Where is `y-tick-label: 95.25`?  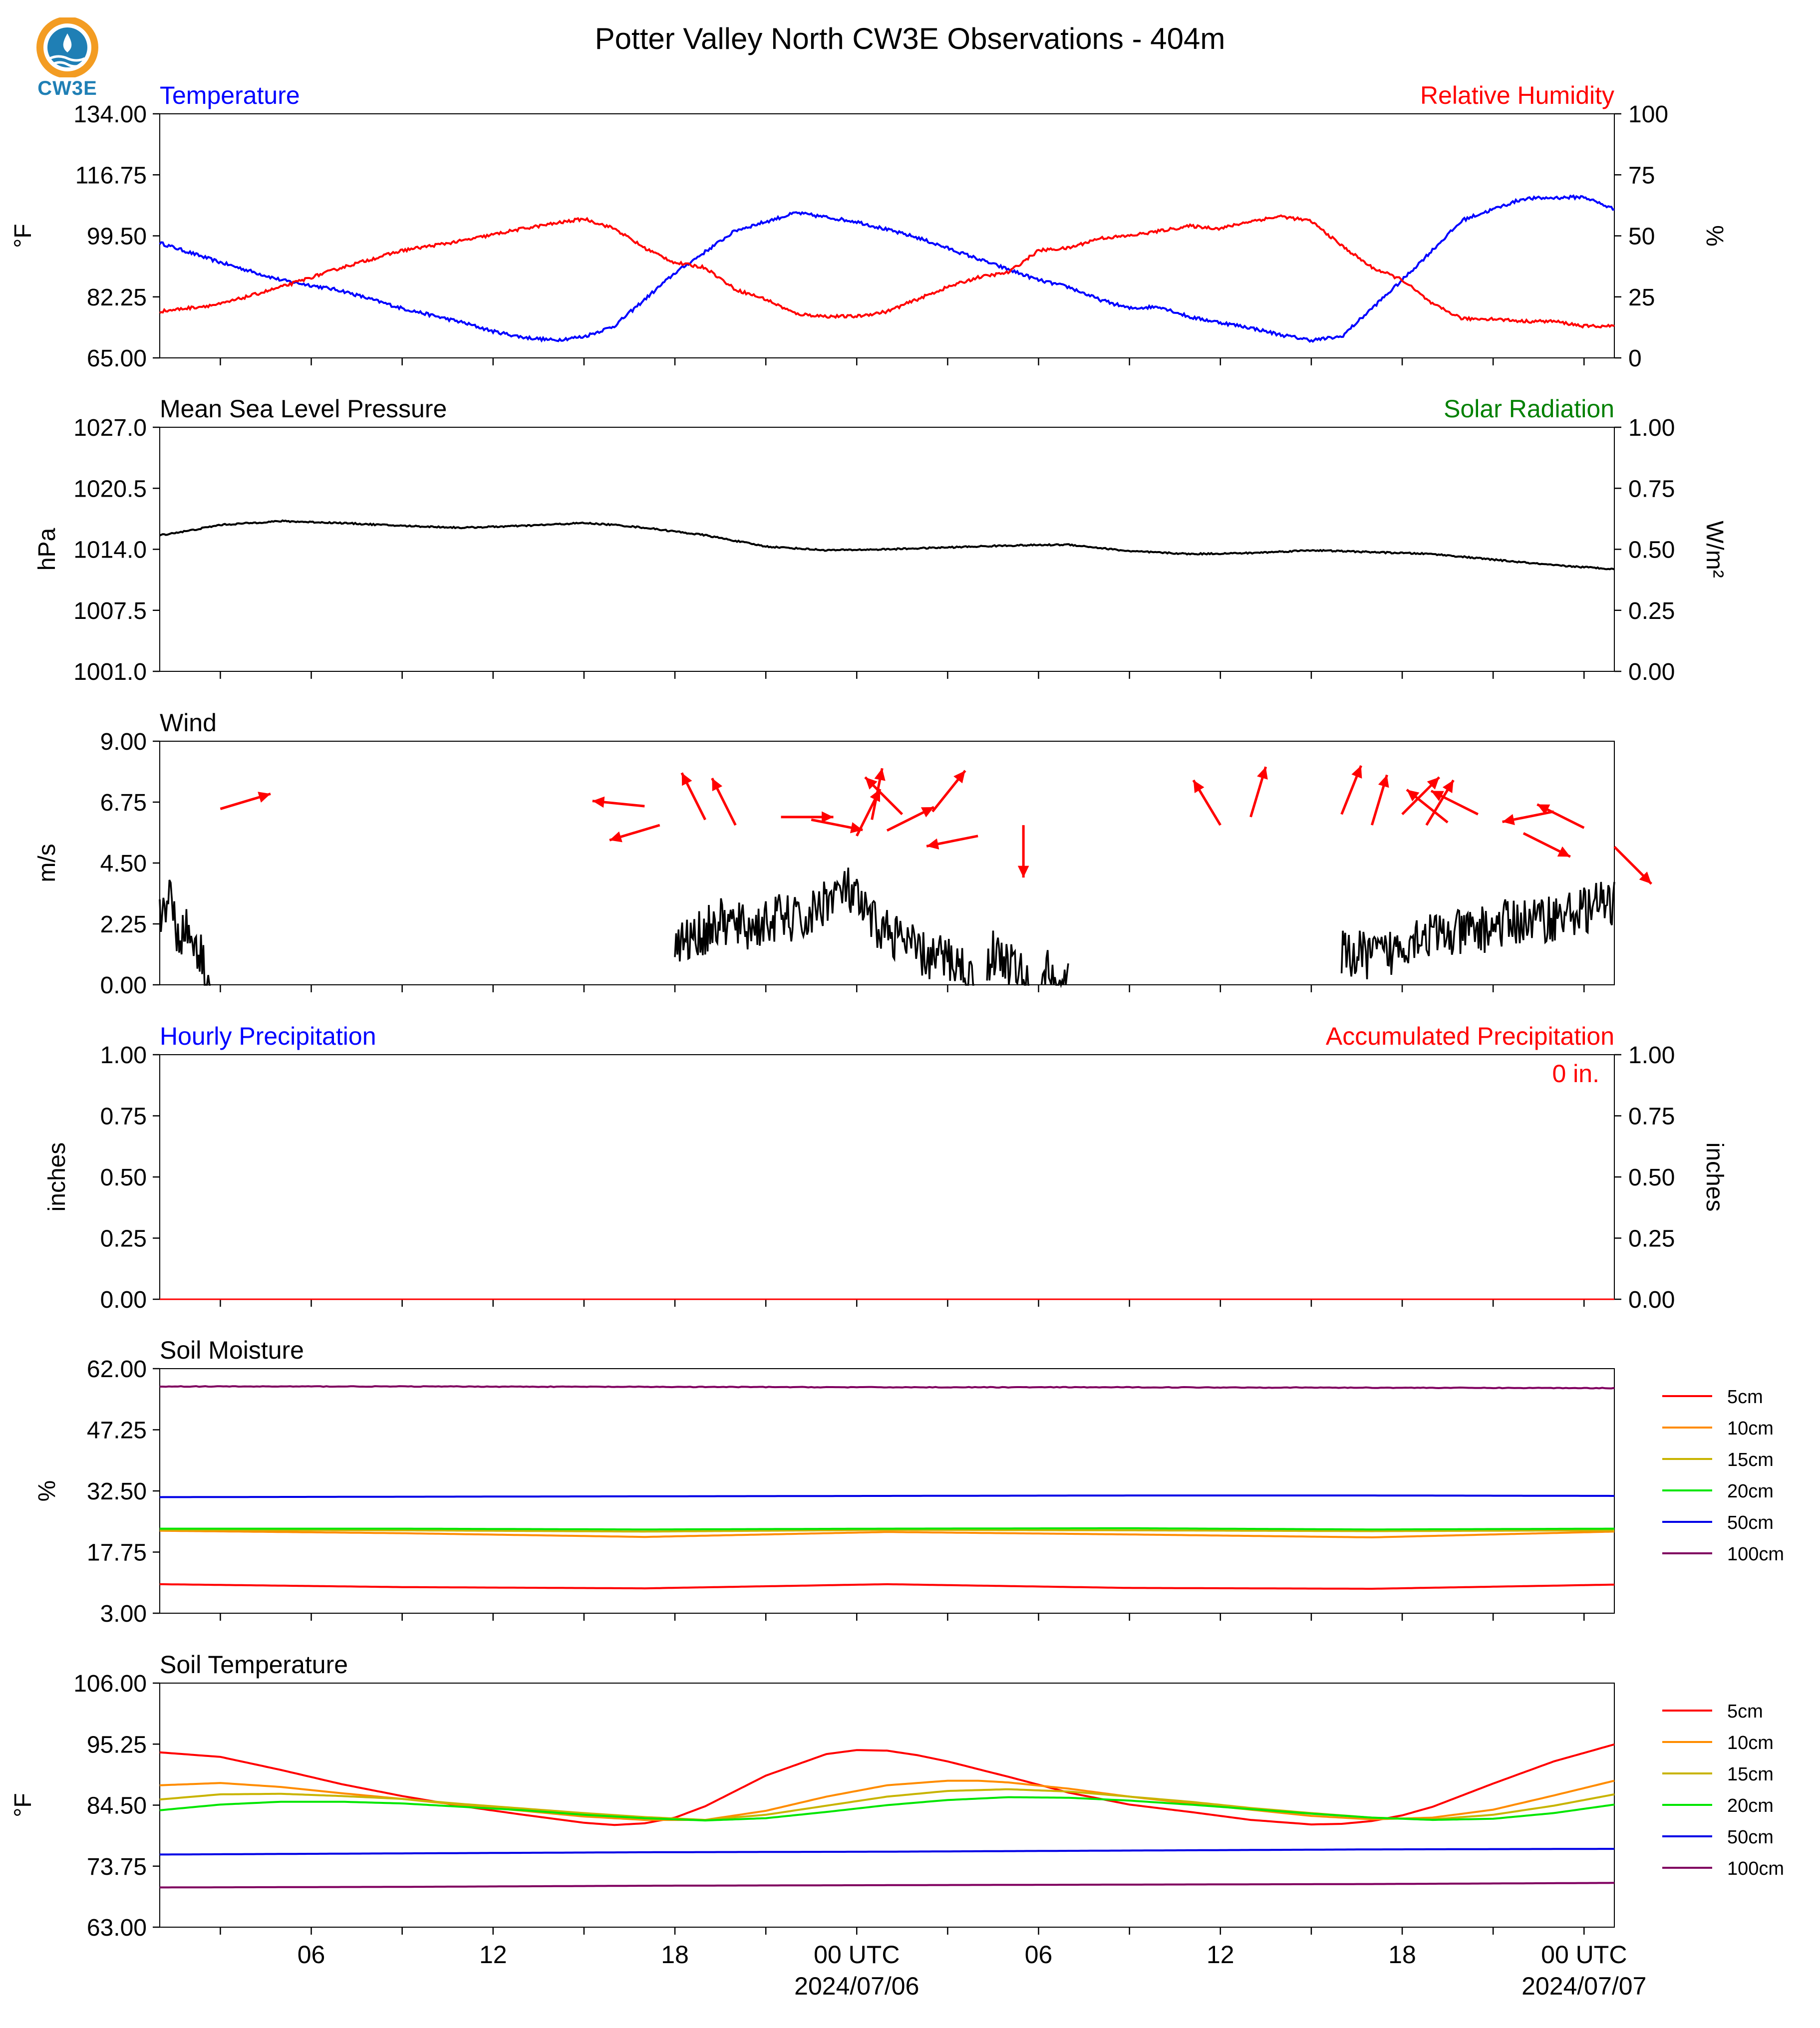 y-tick-label: 95.25 is located at coordinates (117, 1745).